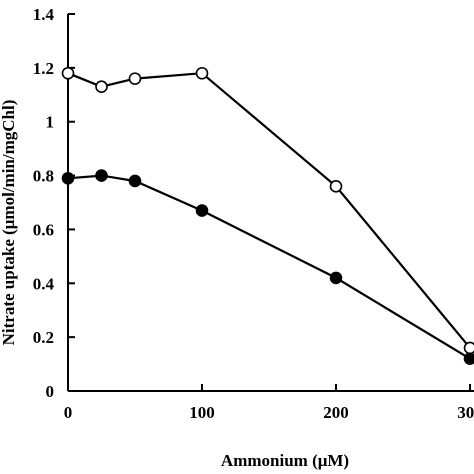  What do you see at coordinates (44, 14) in the screenshot?
I see `y-tick-label: 1.4` at bounding box center [44, 14].